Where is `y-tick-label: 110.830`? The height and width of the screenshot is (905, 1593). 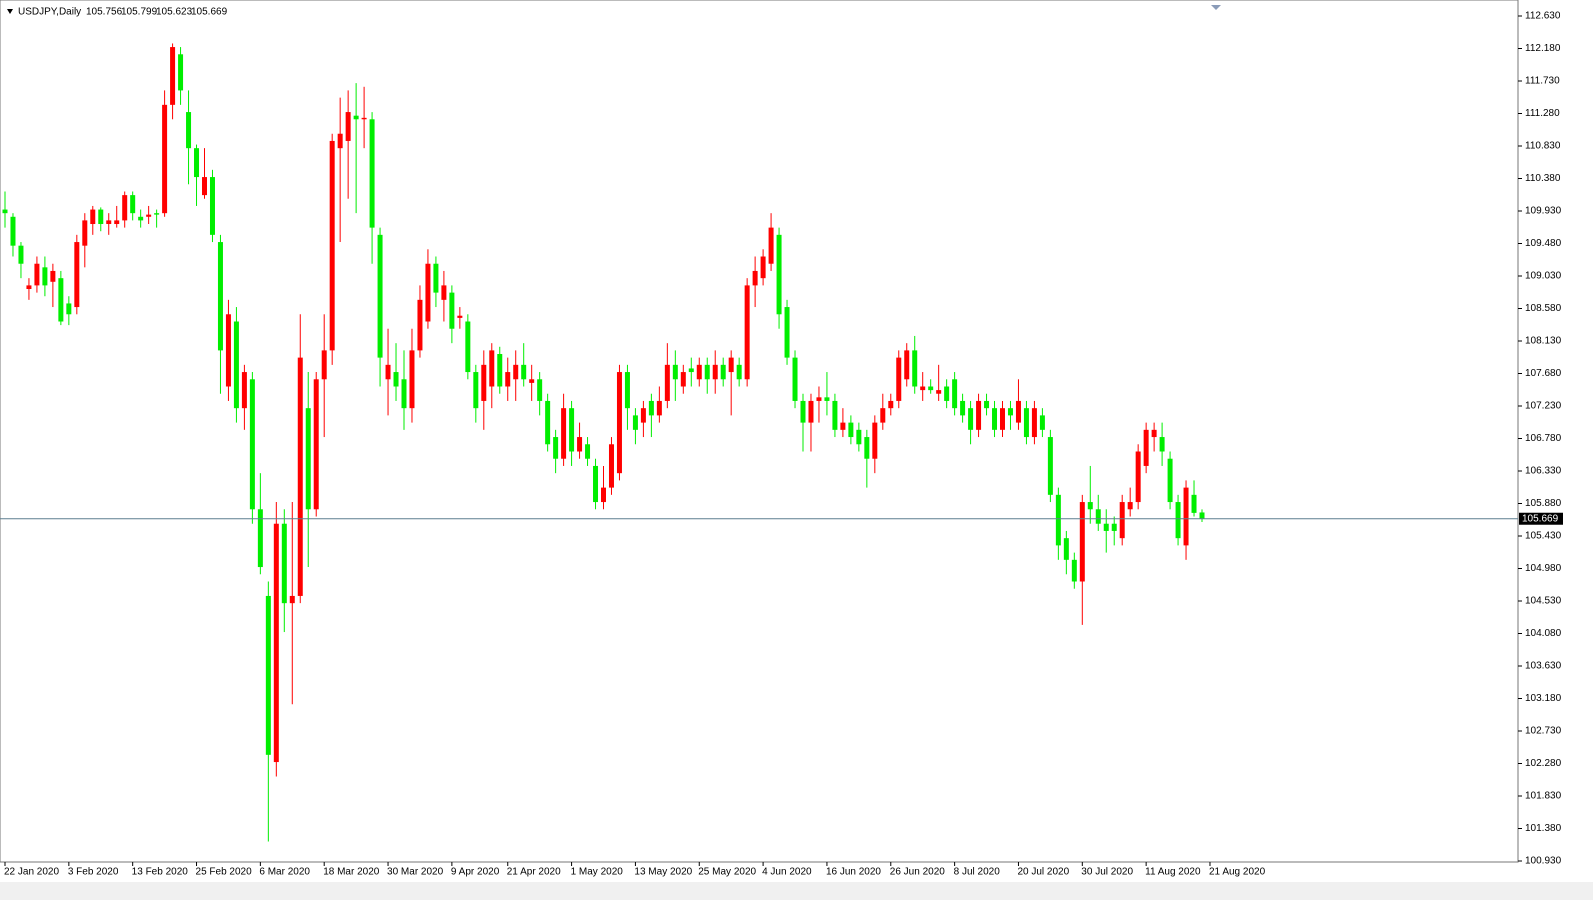
y-tick-label: 110.830 is located at coordinates (1543, 146).